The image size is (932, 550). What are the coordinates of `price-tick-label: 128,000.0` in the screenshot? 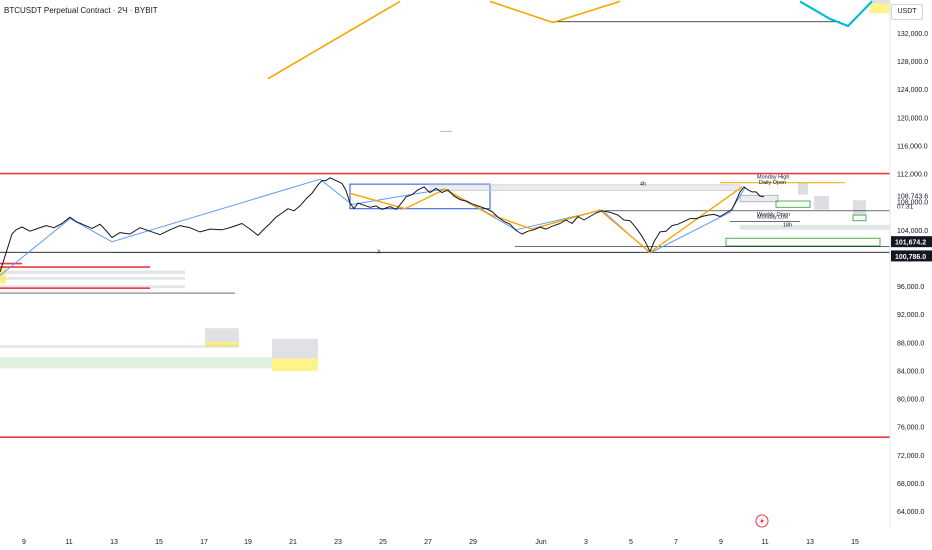 It's located at (912, 62).